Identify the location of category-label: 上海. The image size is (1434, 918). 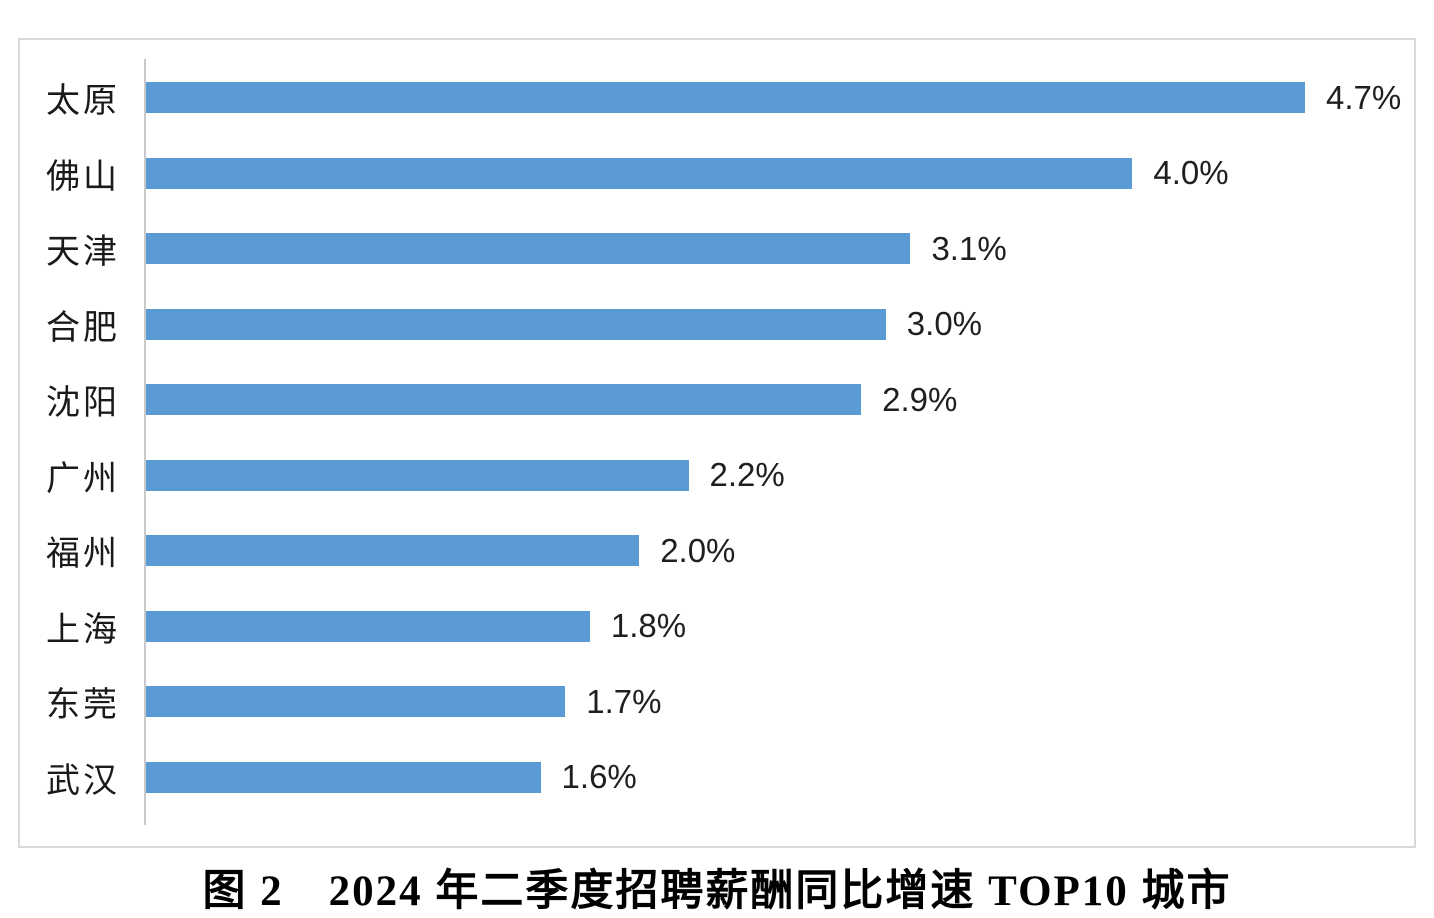
(83, 630).